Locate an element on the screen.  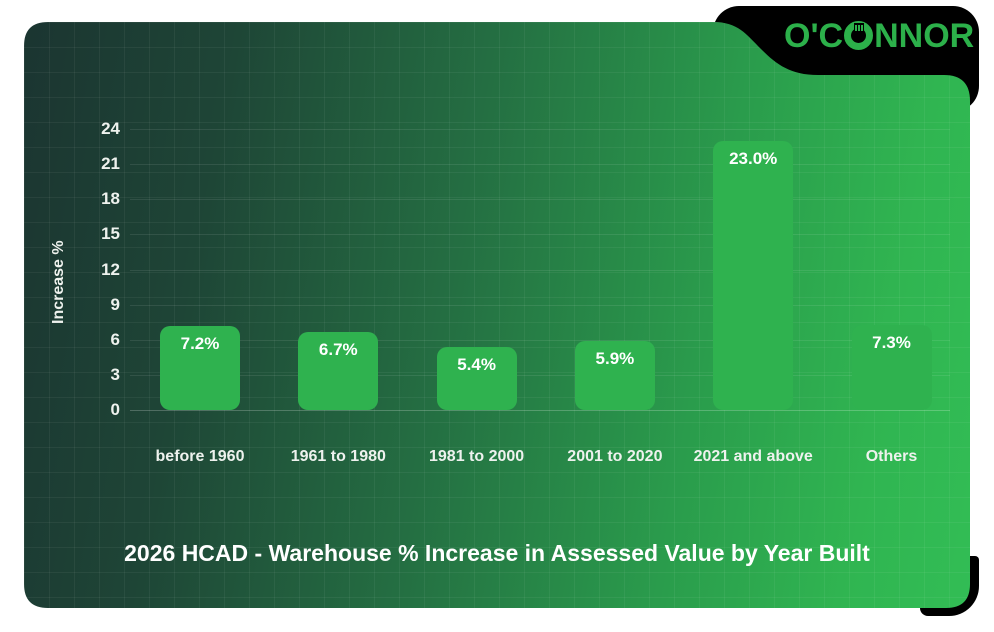
y-tick-label: 18 is located at coordinates (110, 199).